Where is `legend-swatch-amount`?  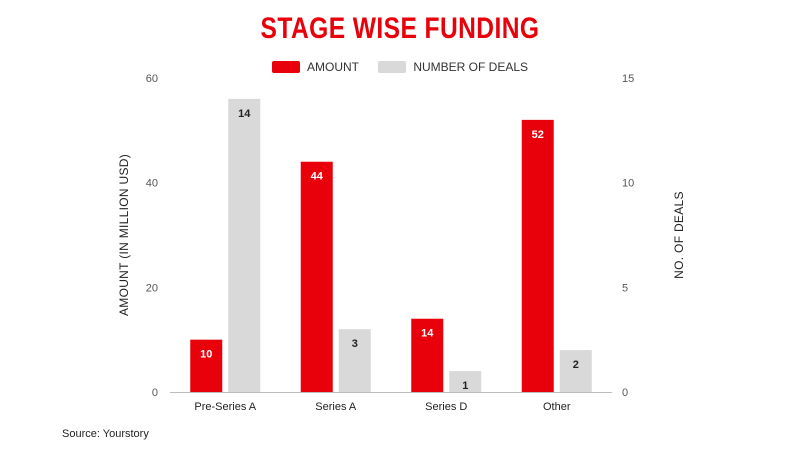 legend-swatch-amount is located at coordinates (285, 67).